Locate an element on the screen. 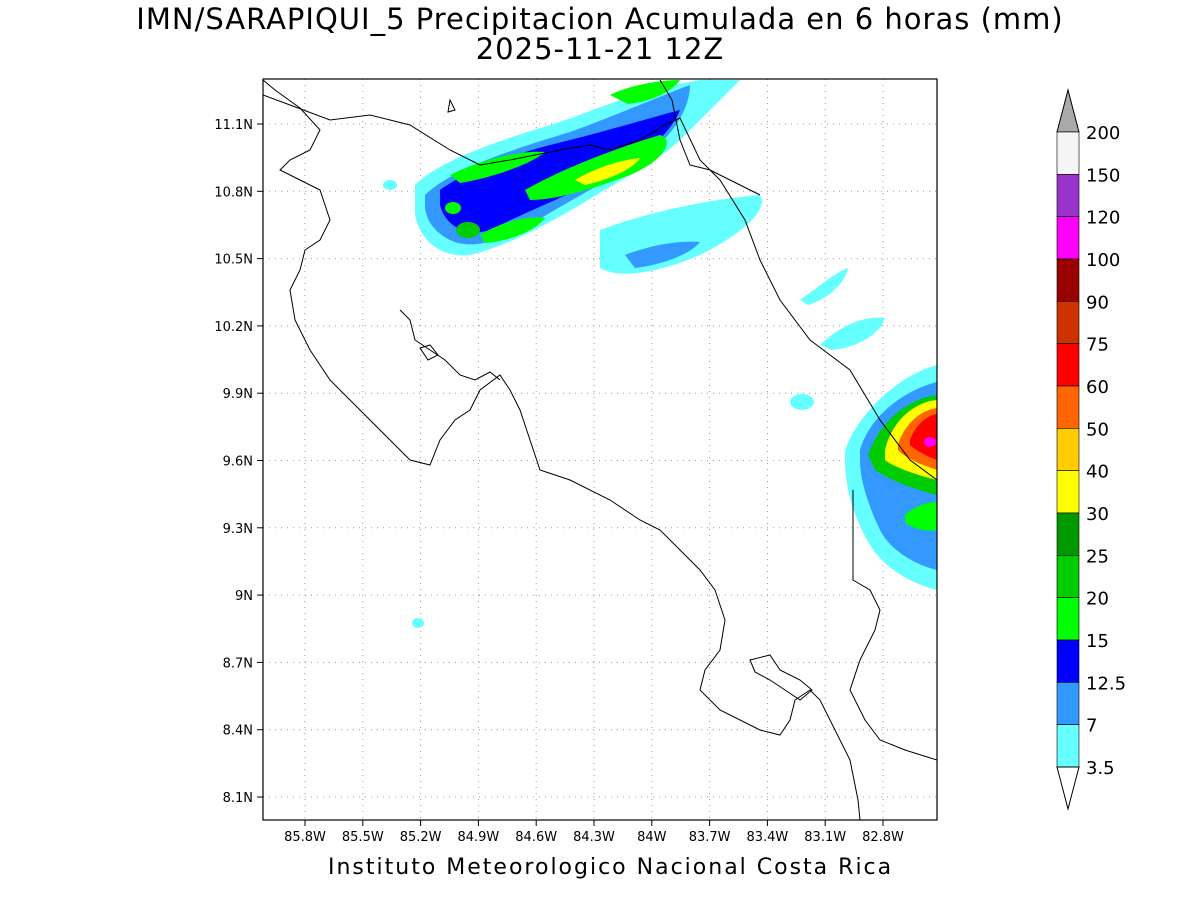  precip-band-north-blue is located at coordinates (560, 171).